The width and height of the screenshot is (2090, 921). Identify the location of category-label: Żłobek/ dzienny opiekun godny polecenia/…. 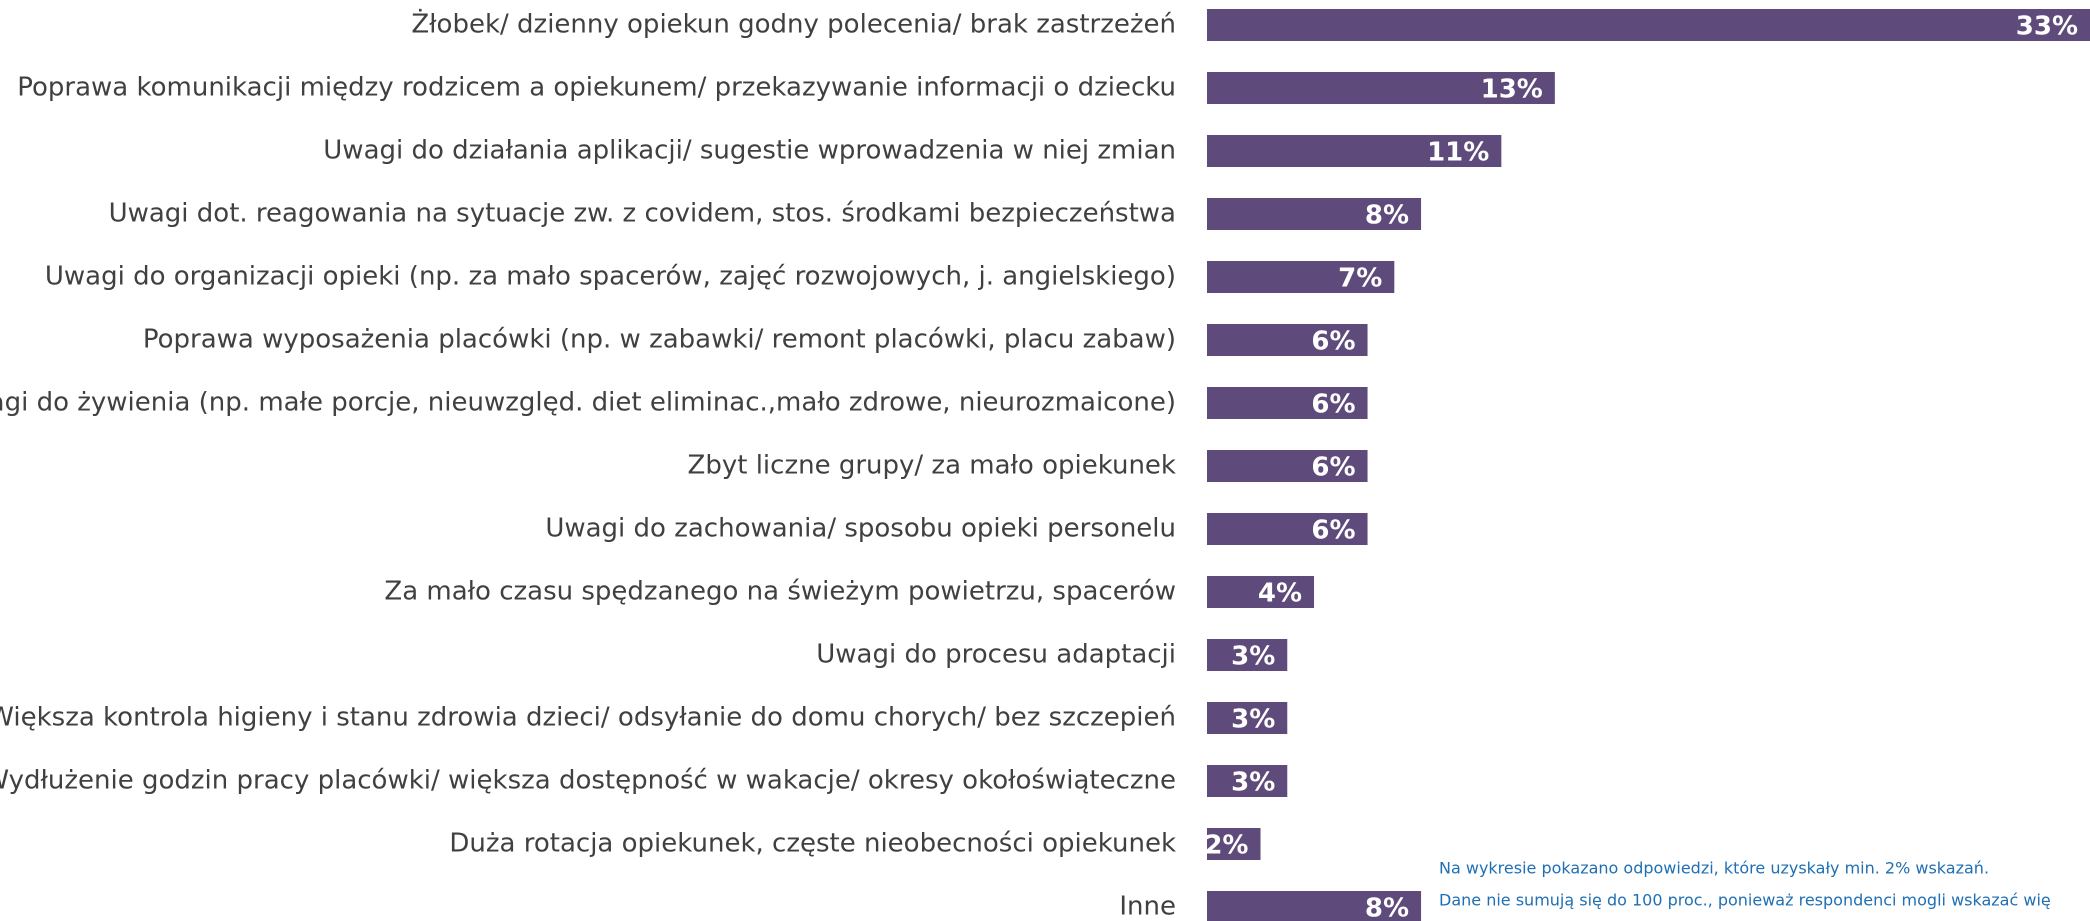
(793, 24).